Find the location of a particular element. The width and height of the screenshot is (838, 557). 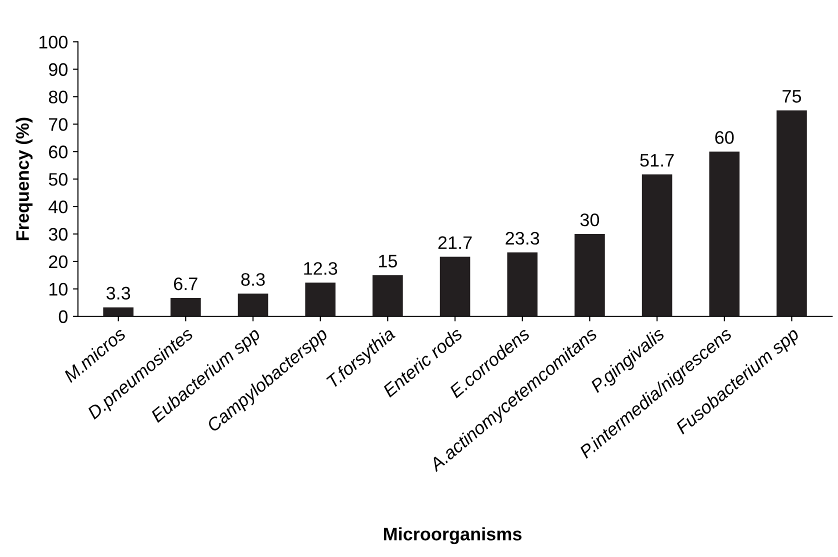

data-label: 30 is located at coordinates (590, 219).